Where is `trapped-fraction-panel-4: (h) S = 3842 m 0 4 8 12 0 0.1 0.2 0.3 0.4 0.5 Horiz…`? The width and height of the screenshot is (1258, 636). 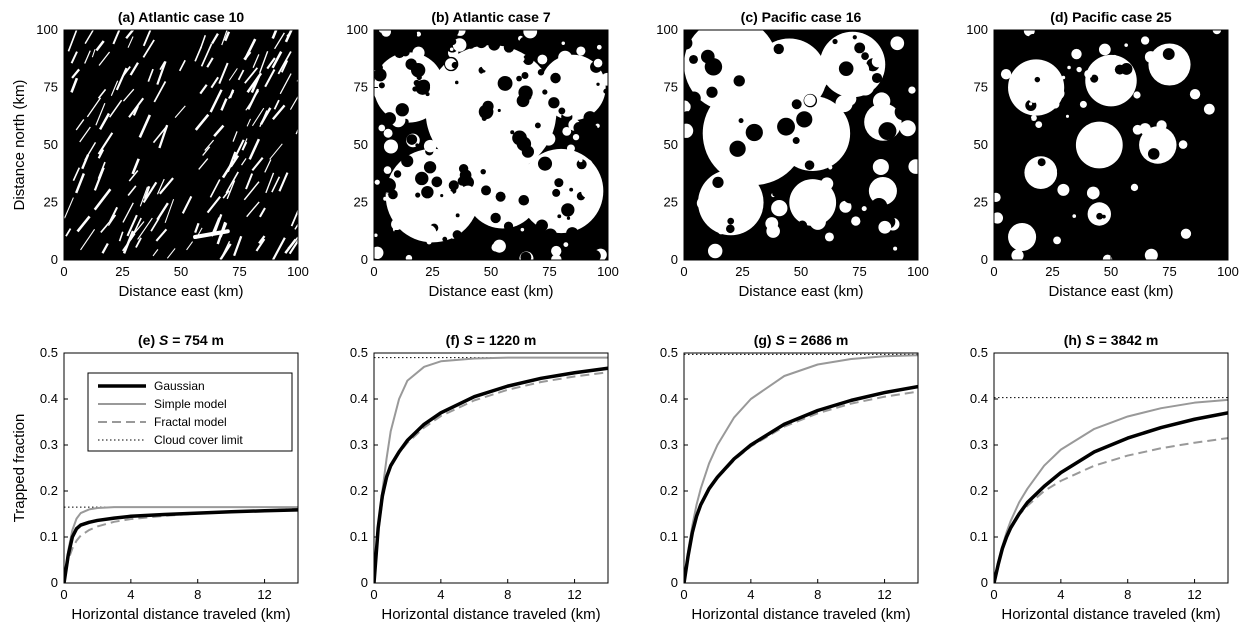 trapped-fraction-panel-4: (h) S = 3842 m 0 4 8 12 0 0.1 0.2 0.3 0.4 0.5 Horiz… is located at coordinates (1099, 477).